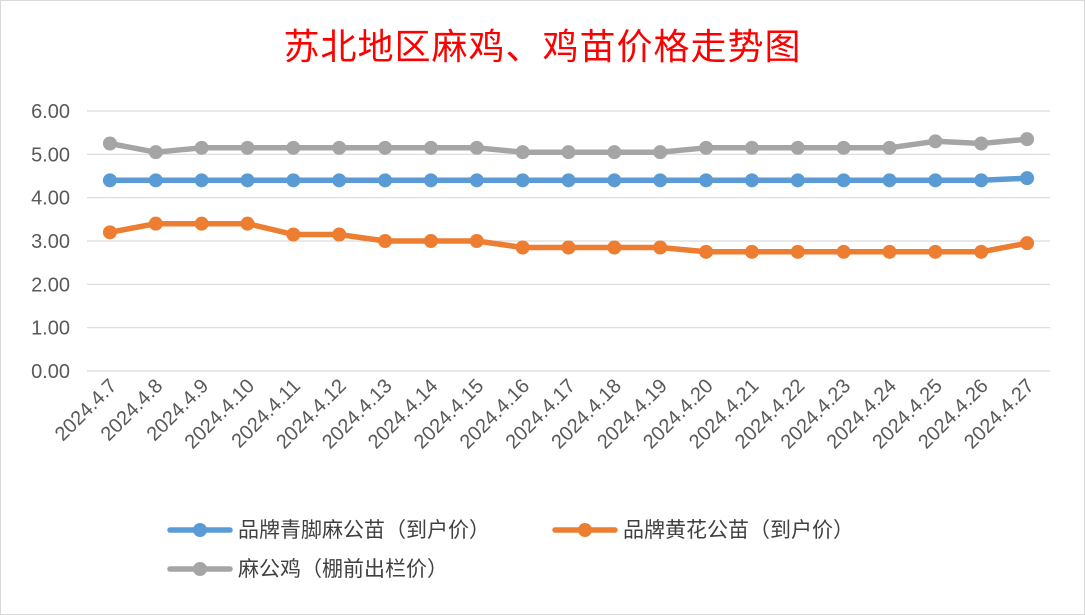 The height and width of the screenshot is (615, 1085). What do you see at coordinates (50, 285) in the screenshot?
I see `y-tick-label: 2.00` at bounding box center [50, 285].